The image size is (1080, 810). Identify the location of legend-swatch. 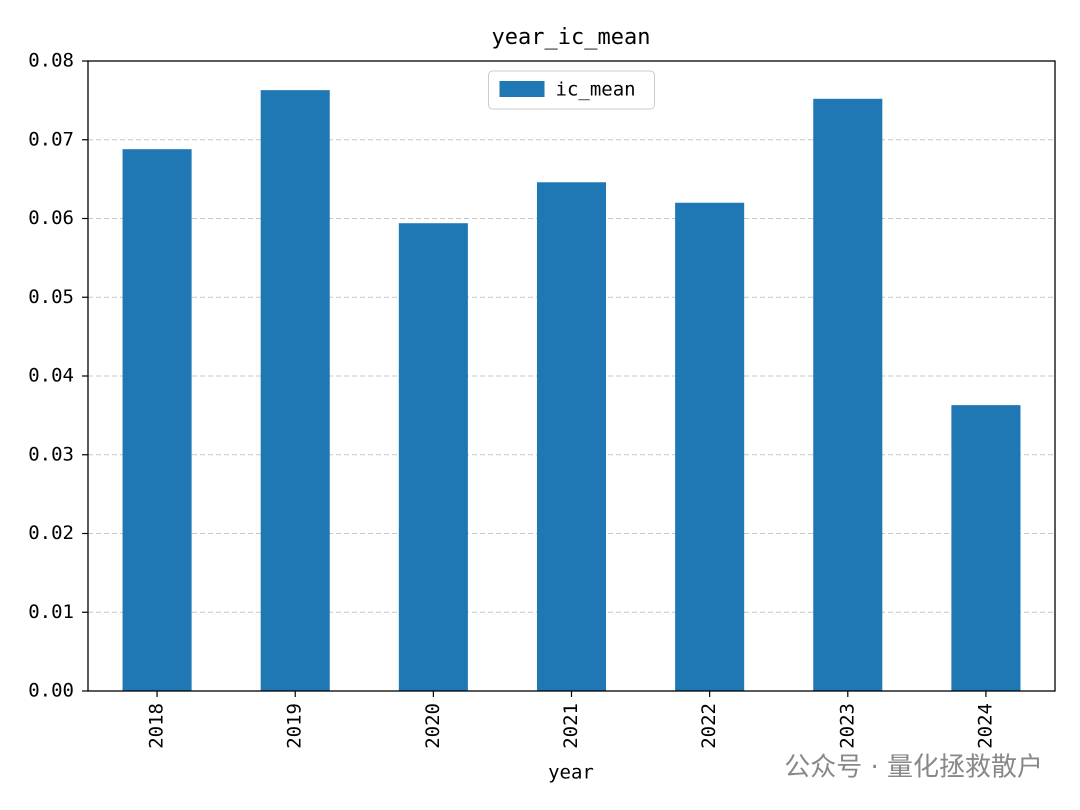
(522, 89).